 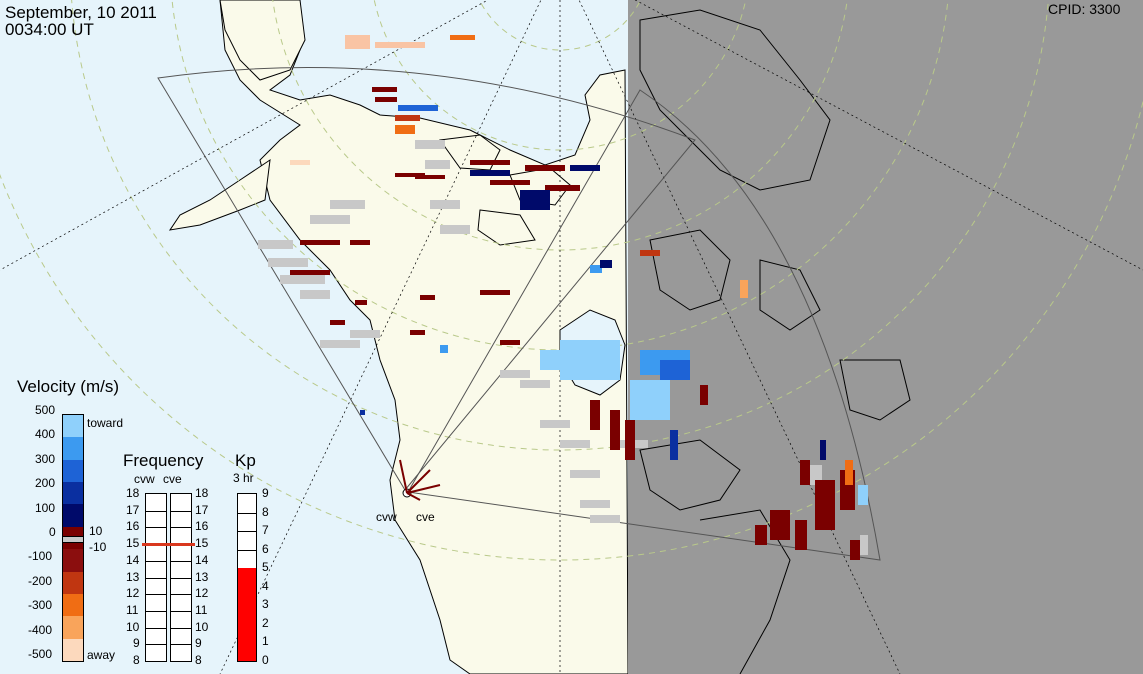 What do you see at coordinates (386, 517) in the screenshot?
I see `radar-west-label: cvw` at bounding box center [386, 517].